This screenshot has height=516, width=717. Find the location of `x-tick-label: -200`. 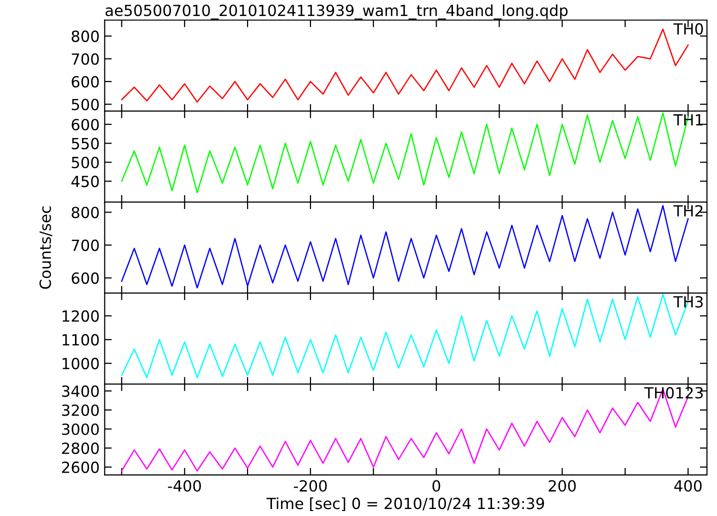

x-tick-label: -200 is located at coordinates (310, 486).